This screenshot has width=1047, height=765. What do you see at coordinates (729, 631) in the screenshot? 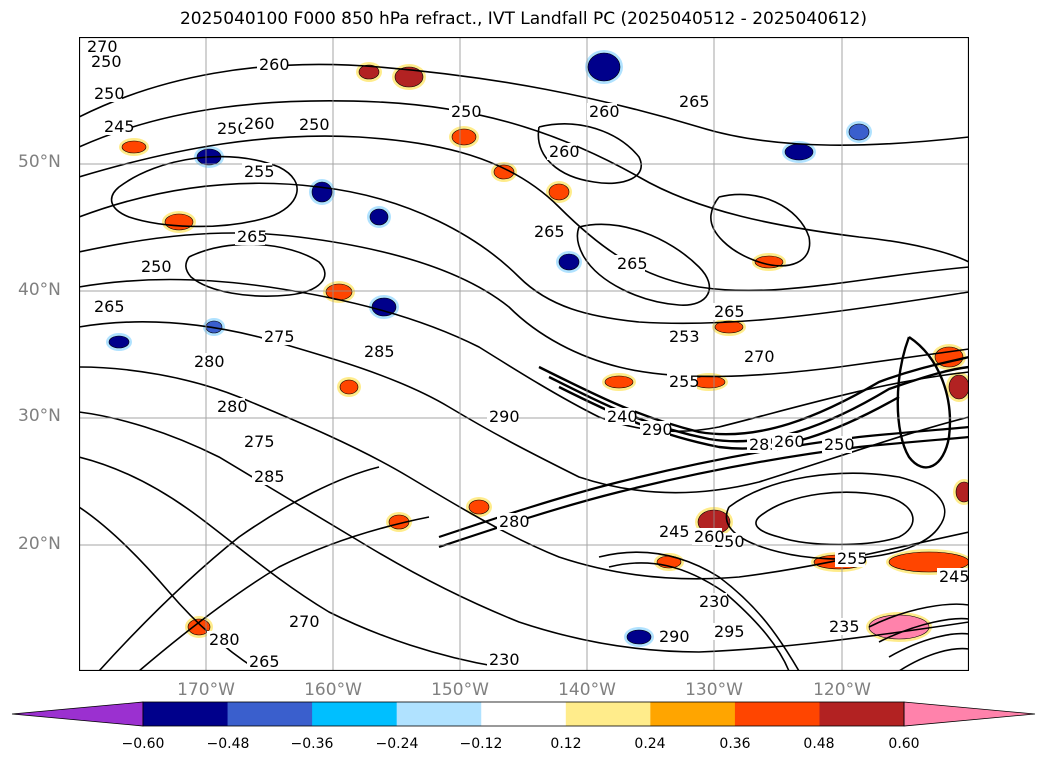
I see `contour-label: 295` at bounding box center [729, 631].